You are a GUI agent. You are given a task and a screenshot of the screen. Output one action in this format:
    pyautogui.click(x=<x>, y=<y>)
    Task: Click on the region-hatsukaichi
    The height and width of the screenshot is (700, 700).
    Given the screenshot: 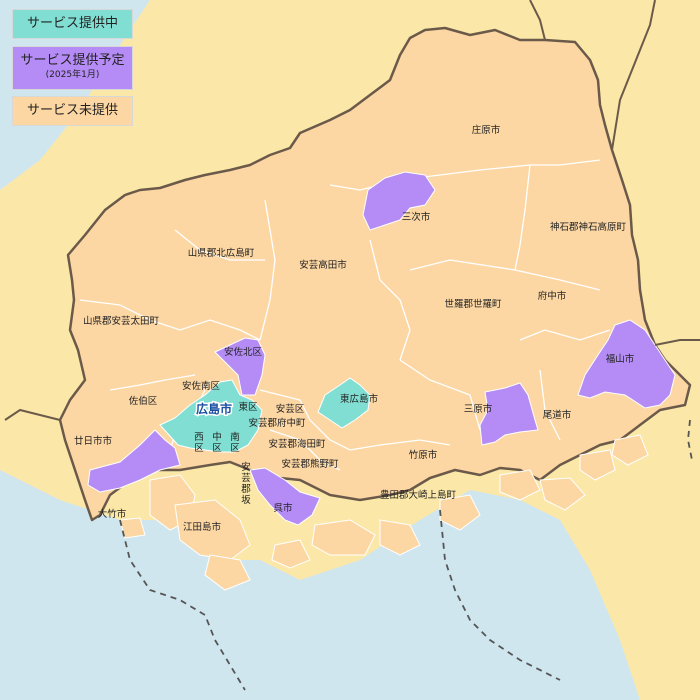 What is the action you would take?
    pyautogui.click(x=134, y=461)
    